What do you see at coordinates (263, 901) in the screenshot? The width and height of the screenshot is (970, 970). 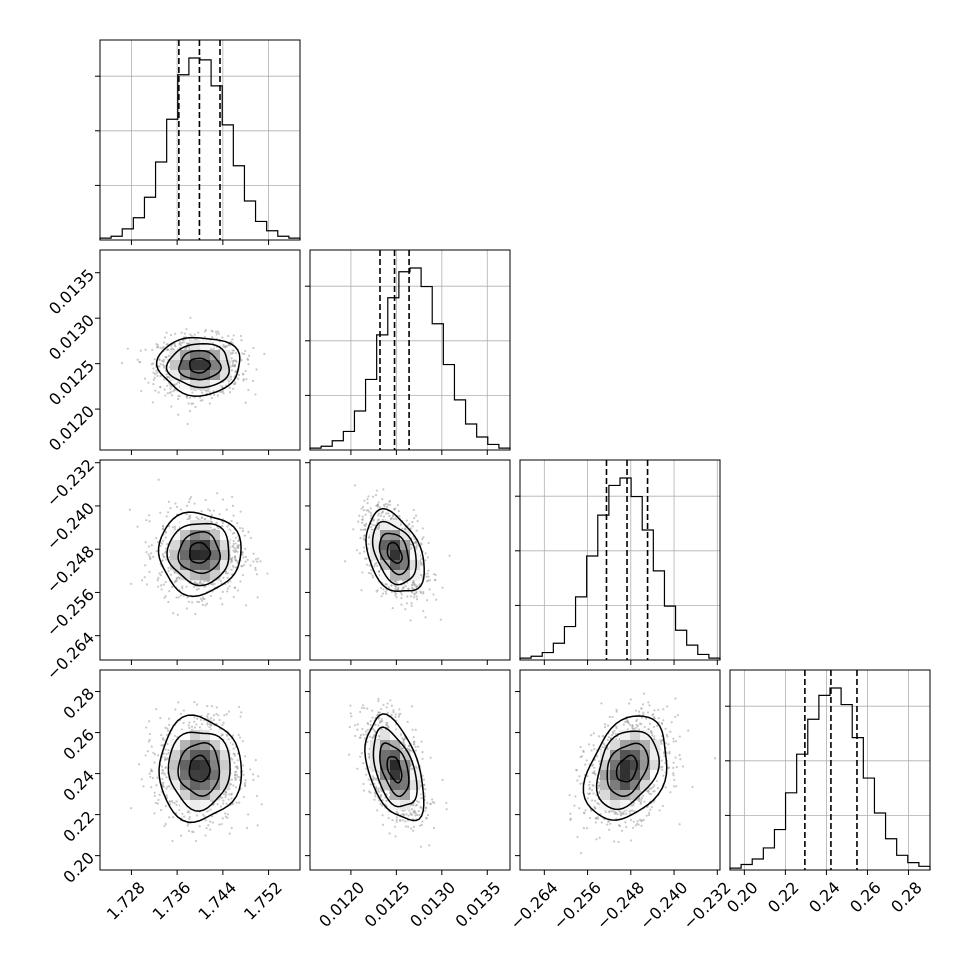 I see `x-tick-label: 1.752` at bounding box center [263, 901].